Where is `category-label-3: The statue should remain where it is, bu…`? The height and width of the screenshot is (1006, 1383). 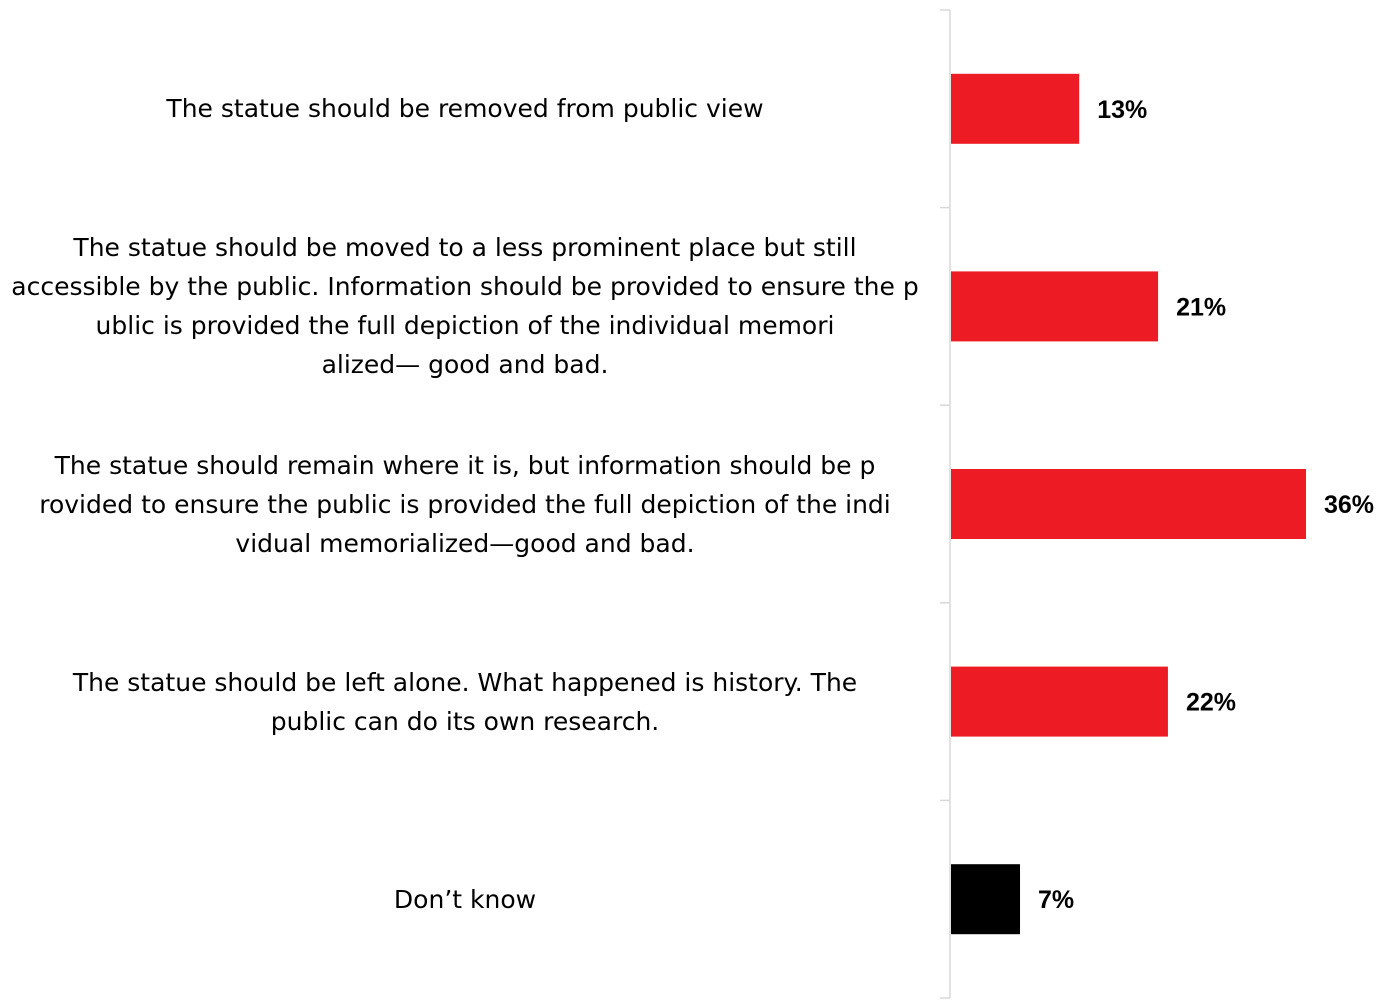 category-label-3: The statue should remain where it is, bu… is located at coordinates (465, 504).